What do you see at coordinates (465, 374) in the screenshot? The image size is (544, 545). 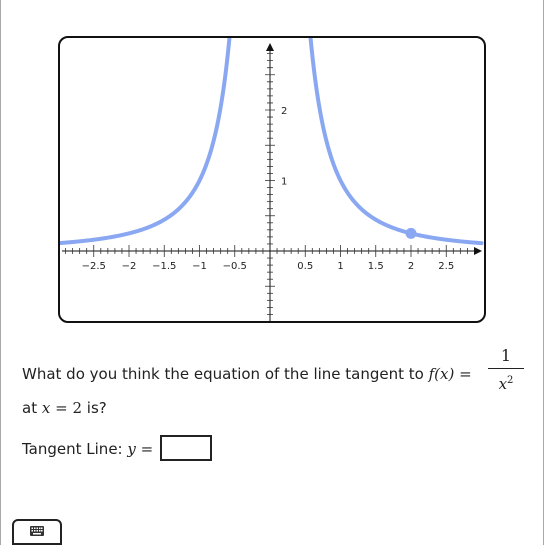 I see `equals-sign: =` at bounding box center [465, 374].